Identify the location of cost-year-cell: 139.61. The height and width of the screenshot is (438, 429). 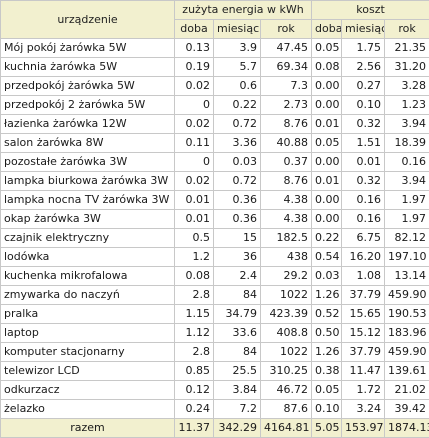
(407, 371).